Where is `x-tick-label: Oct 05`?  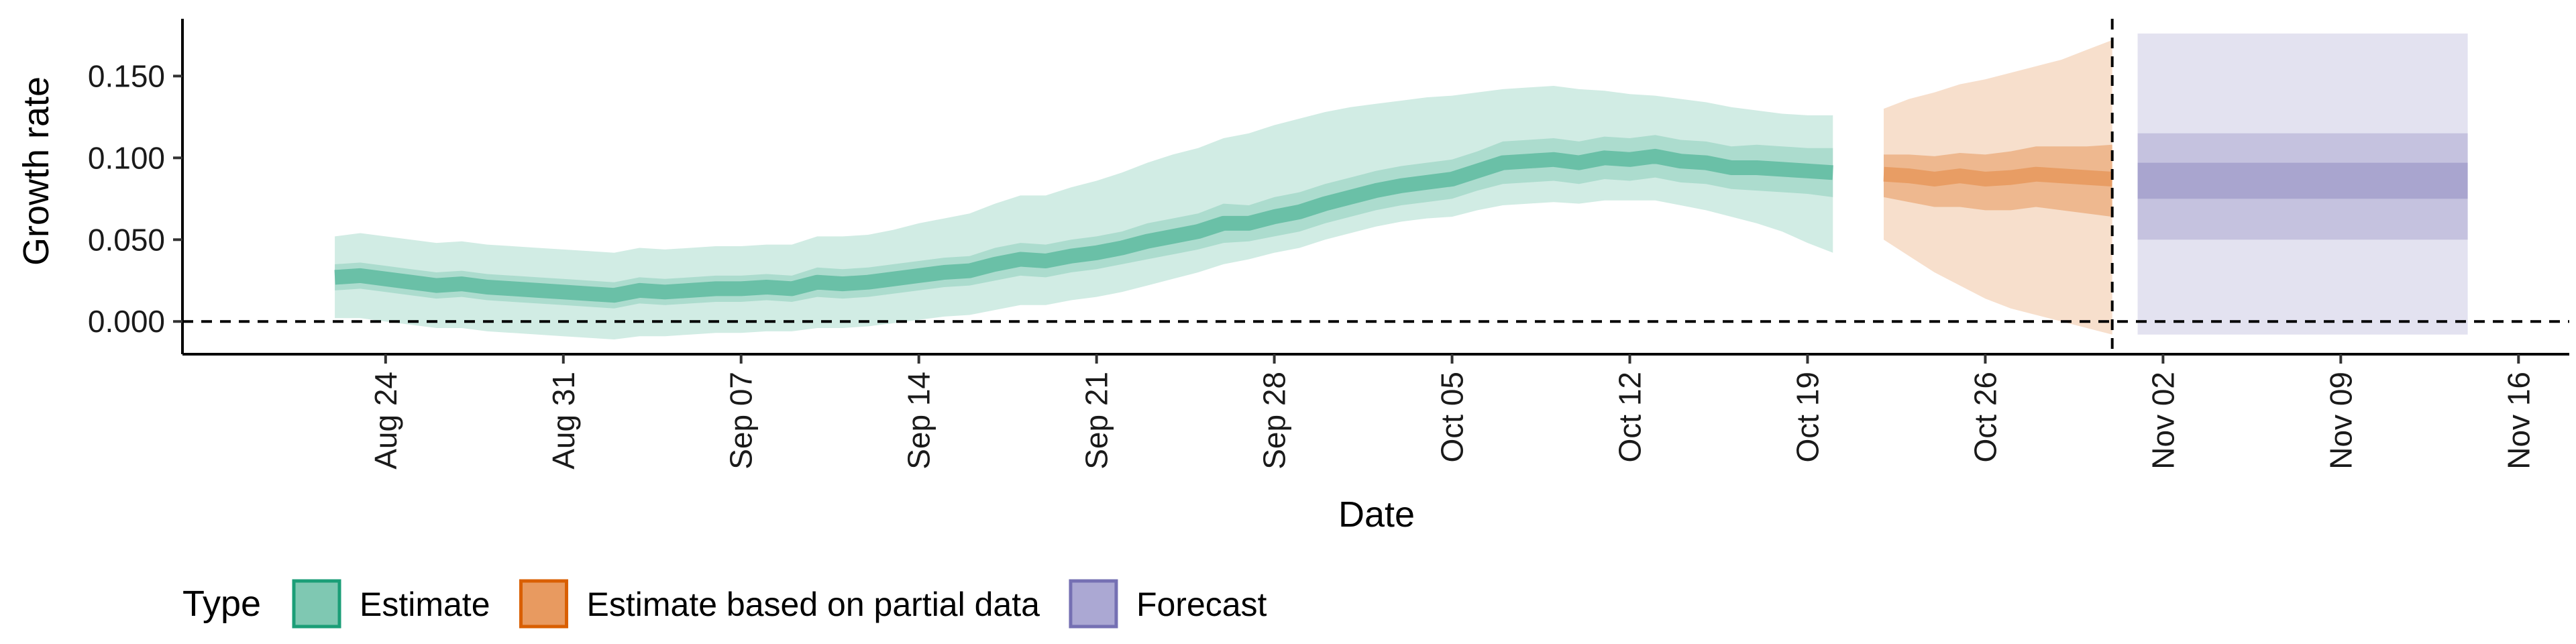 x-tick-label: Oct 05 is located at coordinates (1452, 417).